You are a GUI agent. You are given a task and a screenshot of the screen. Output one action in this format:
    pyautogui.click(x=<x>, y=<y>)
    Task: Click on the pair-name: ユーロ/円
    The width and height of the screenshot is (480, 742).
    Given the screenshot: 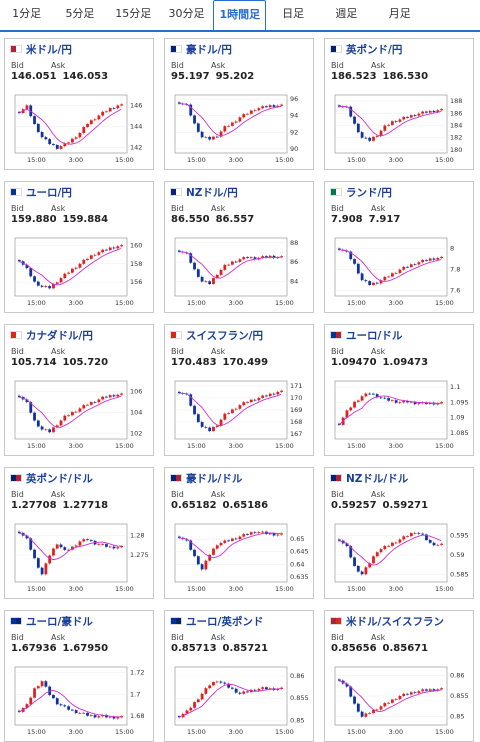 What is the action you would take?
    pyautogui.click(x=49, y=192)
    